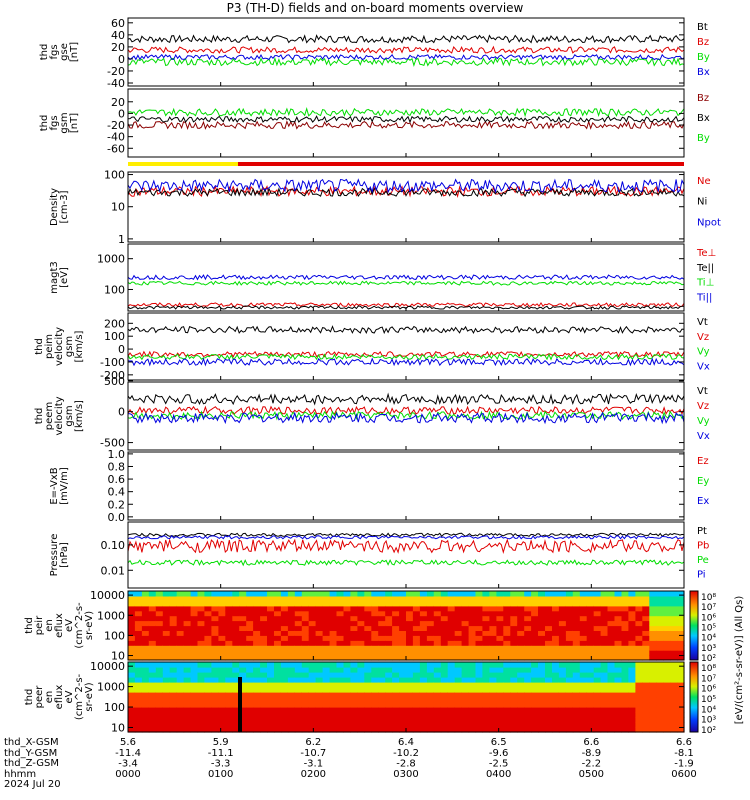 The height and width of the screenshot is (800, 750). Describe the element at coordinates (498, 774) in the screenshot. I see `ephemeris-value: 0400` at that location.